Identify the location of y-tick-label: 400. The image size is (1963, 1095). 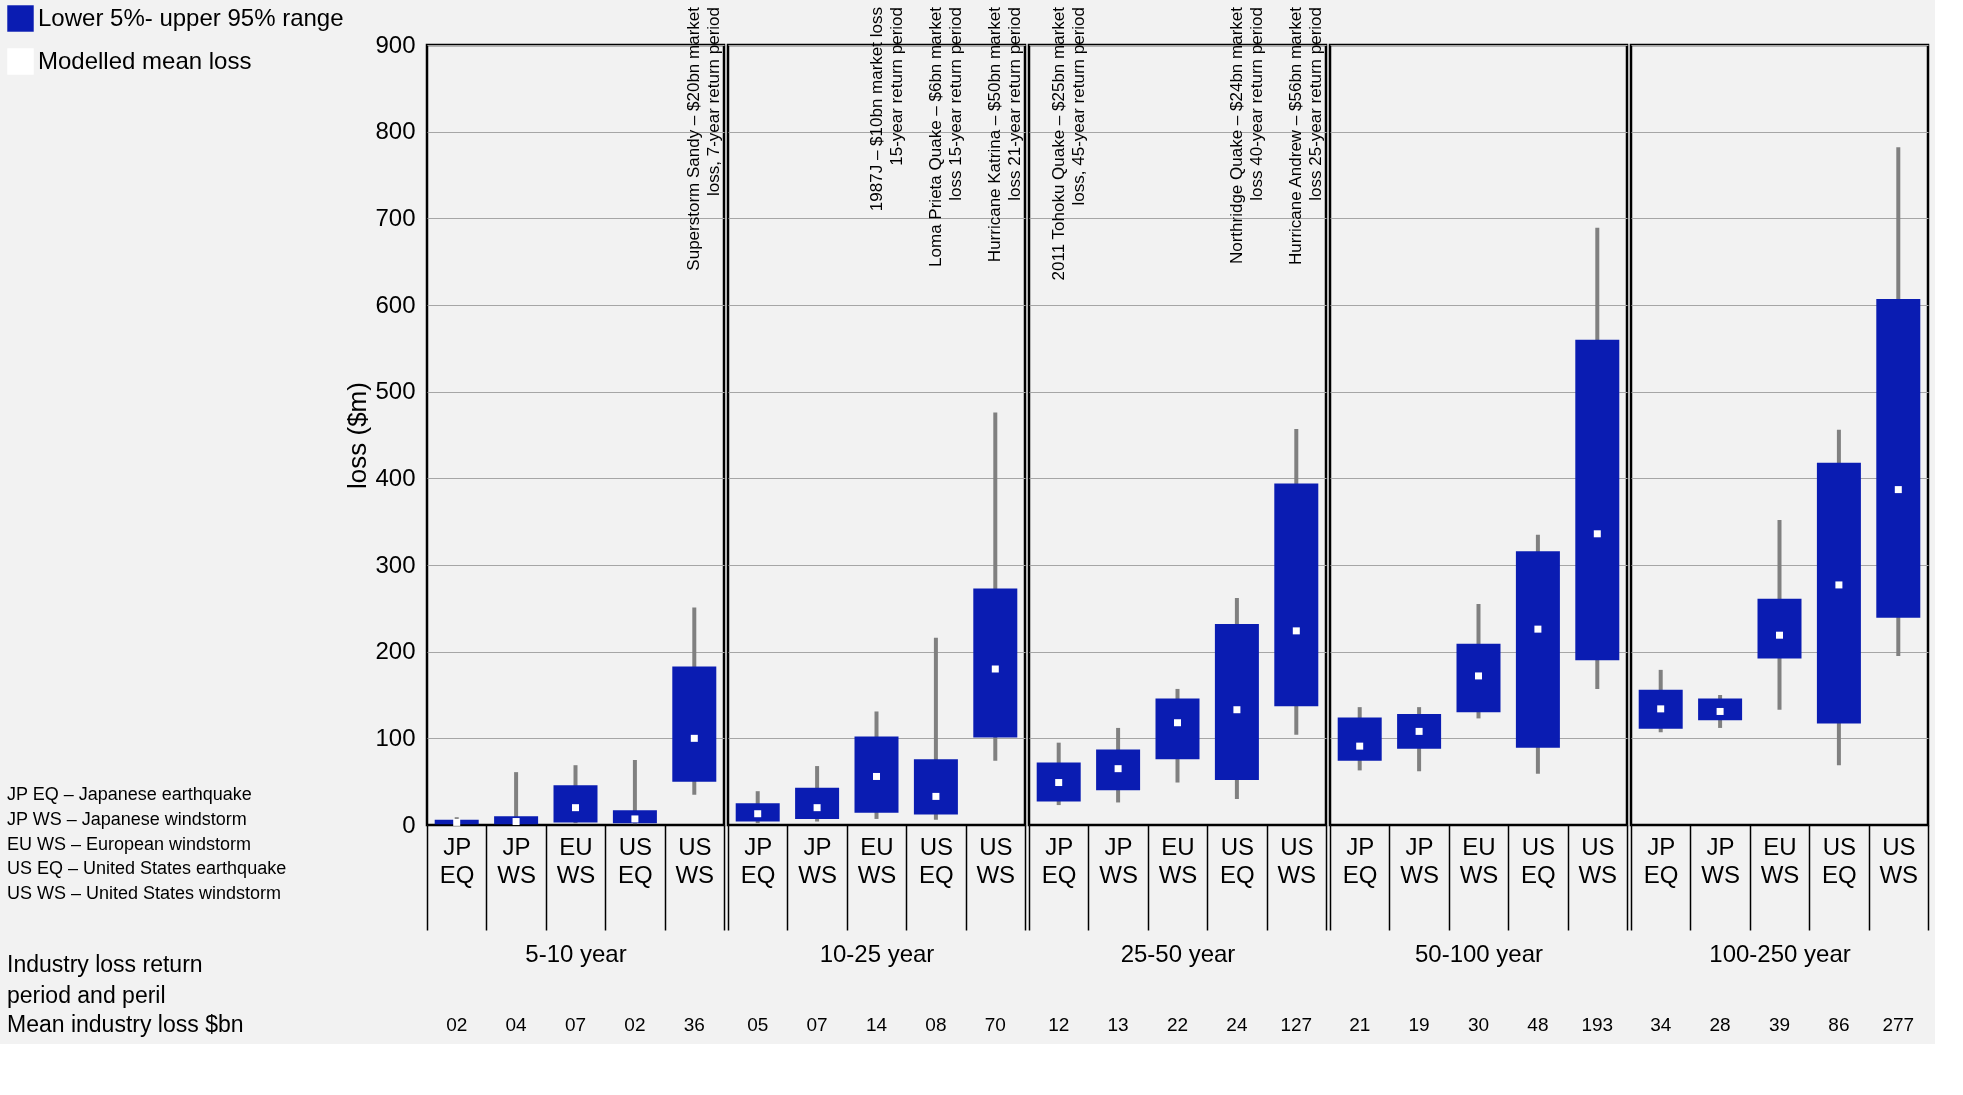
(395, 477).